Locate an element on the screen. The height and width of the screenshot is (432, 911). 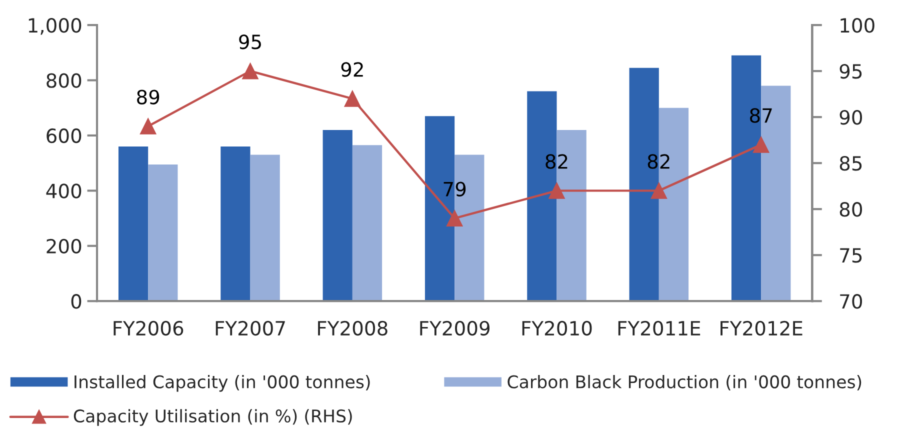
y2-tick-label: 100 is located at coordinates (857, 25).